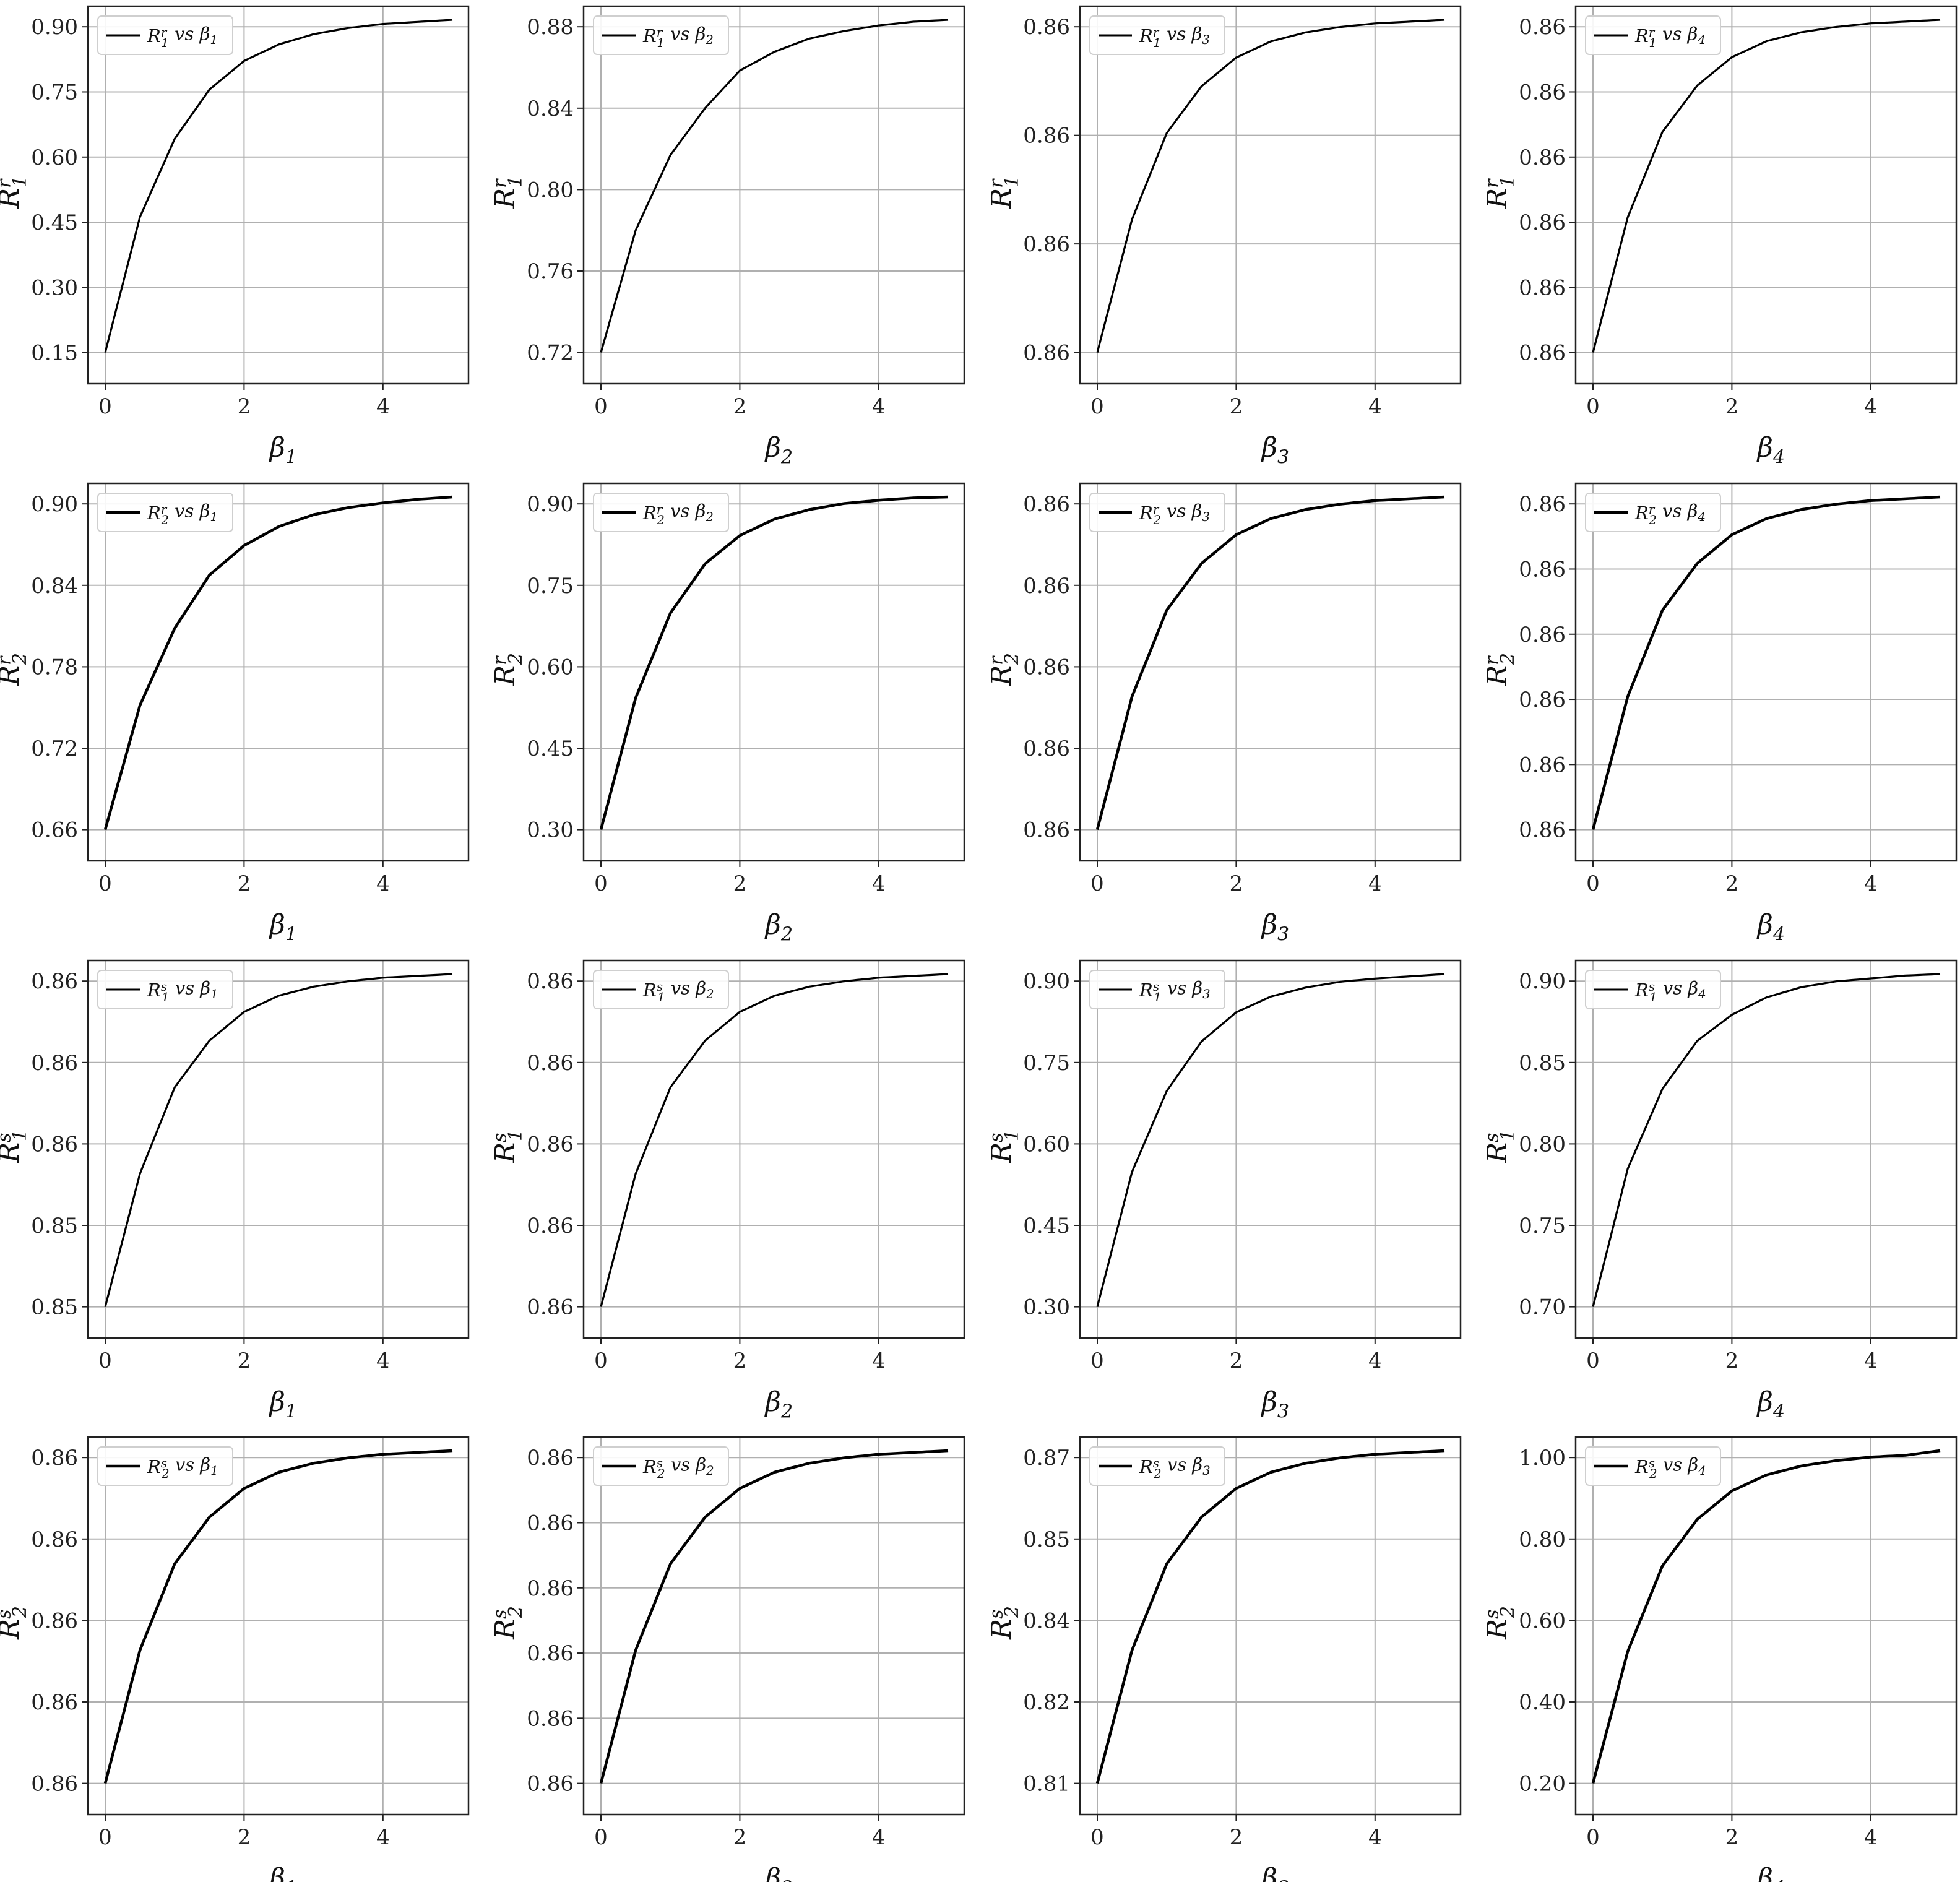 The width and height of the screenshot is (1960, 1882). Describe the element at coordinates (778, 450) in the screenshot. I see `x-axis-label: β2​` at that location.